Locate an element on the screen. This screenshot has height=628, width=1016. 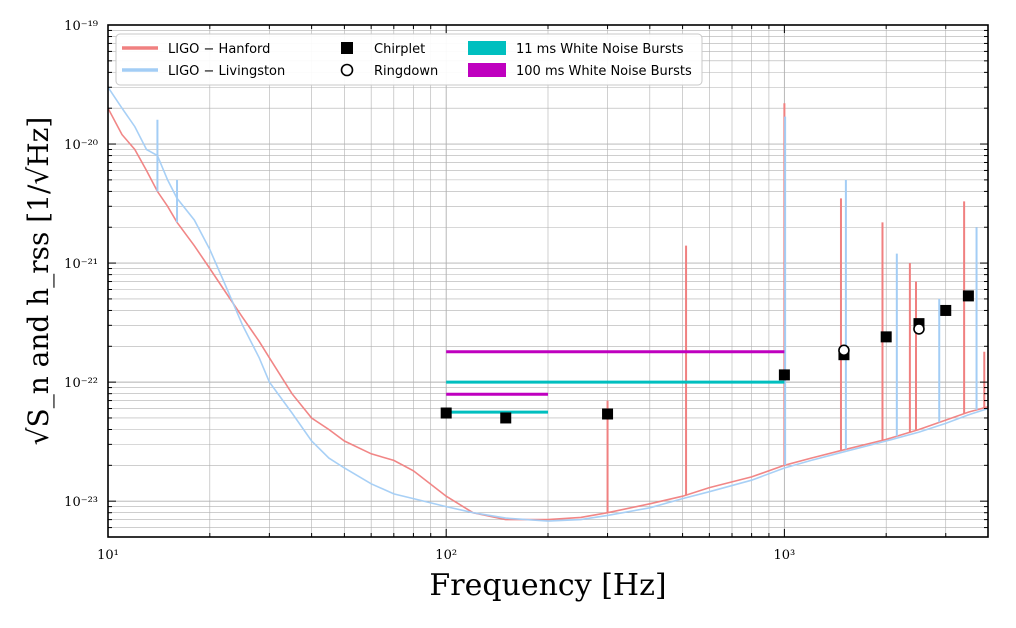
y-tick-label: 10⁻²³ is located at coordinates (81, 502).